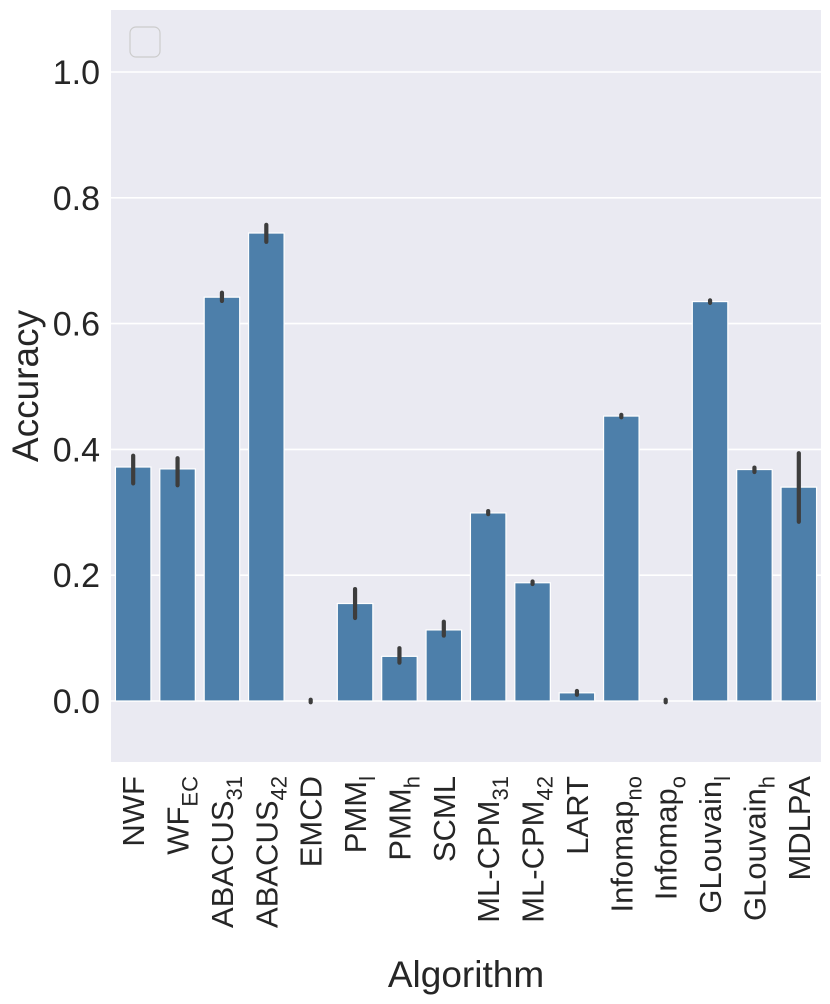  I want to click on x-tick-text: NWF, so click(133, 811).